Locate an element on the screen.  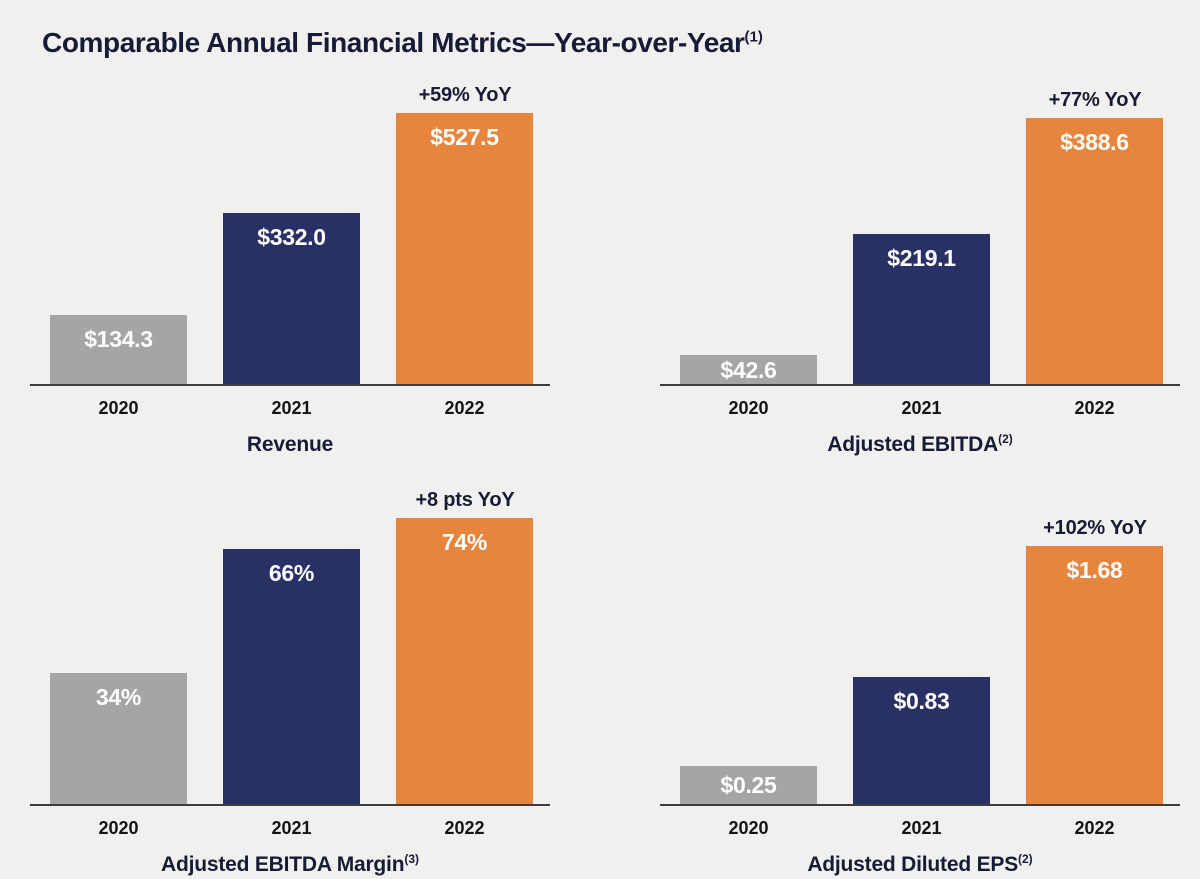
yoy-annotation: +102% YoY is located at coordinates (1095, 528).